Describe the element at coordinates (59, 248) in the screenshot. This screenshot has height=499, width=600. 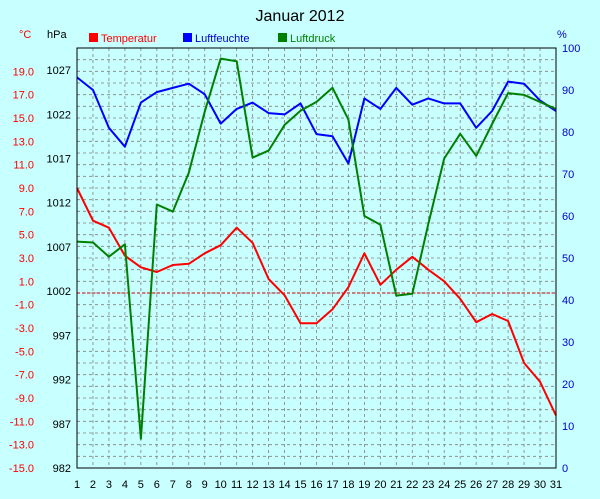
I see `pressure-tick-label: 1007` at that location.